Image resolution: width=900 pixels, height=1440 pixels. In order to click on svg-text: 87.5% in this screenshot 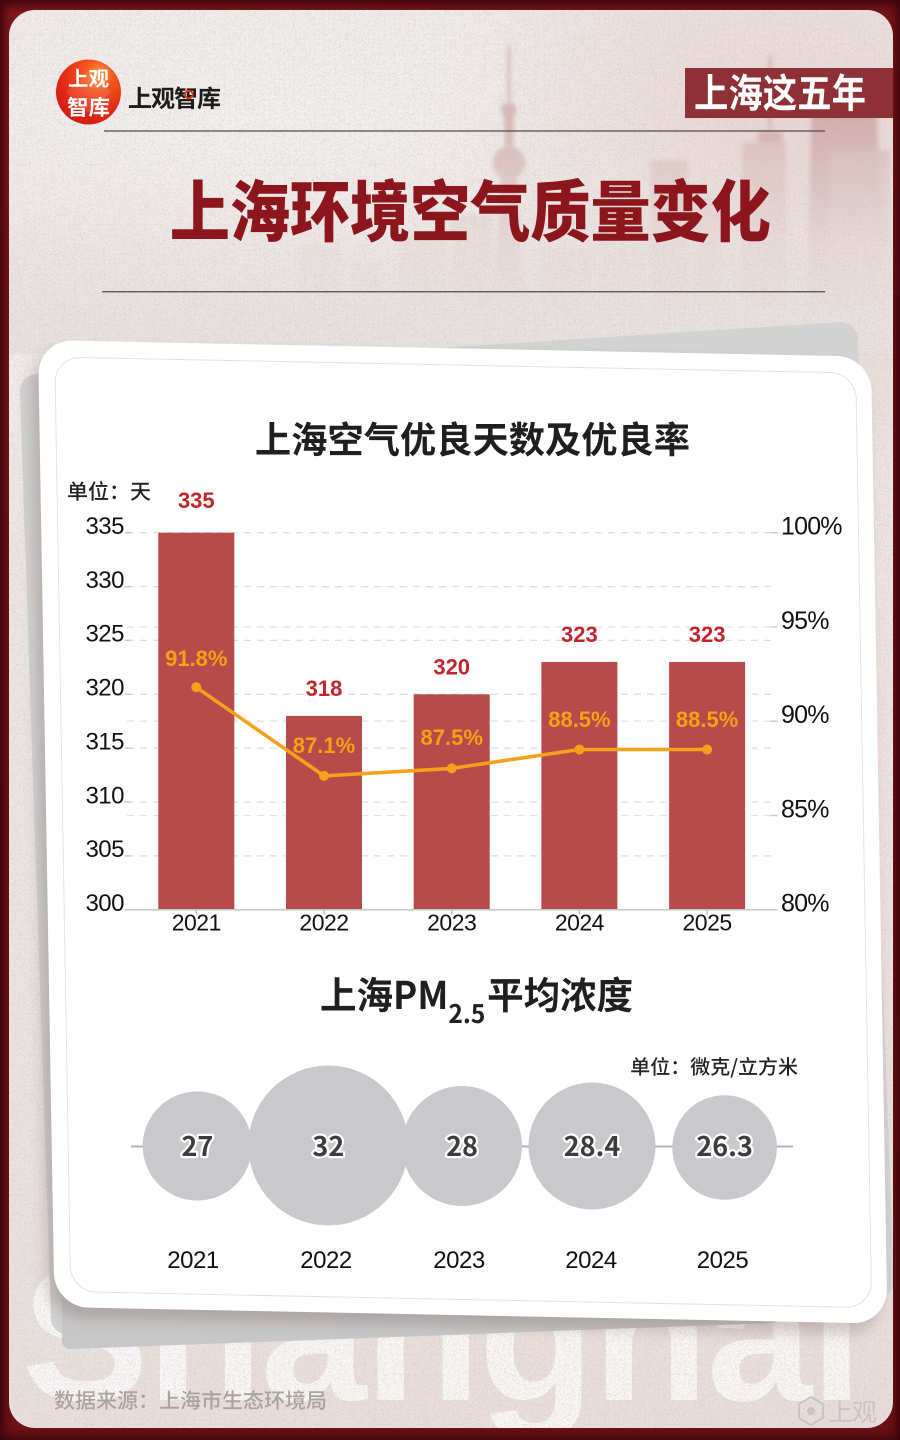, I will do `click(452, 737)`.